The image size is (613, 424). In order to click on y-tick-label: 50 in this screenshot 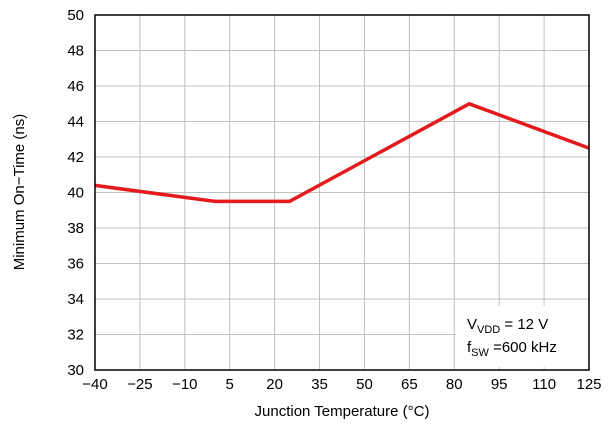, I will do `click(75, 15)`.